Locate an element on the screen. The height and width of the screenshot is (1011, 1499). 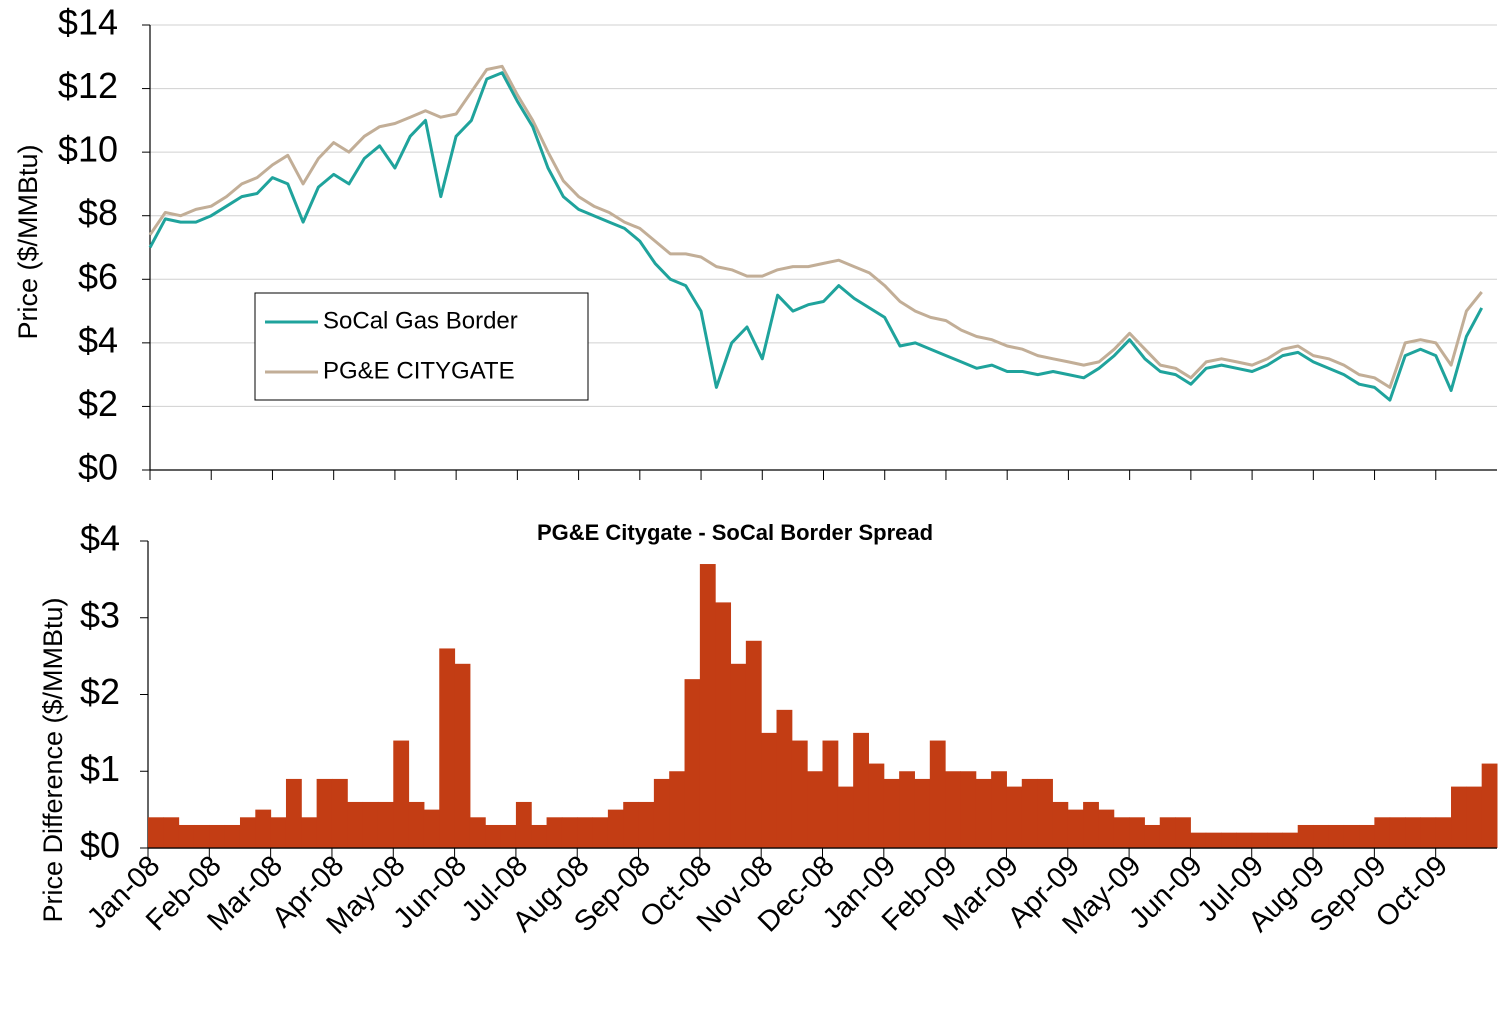
legend-label: PG&E CITYGATE is located at coordinates (419, 370).